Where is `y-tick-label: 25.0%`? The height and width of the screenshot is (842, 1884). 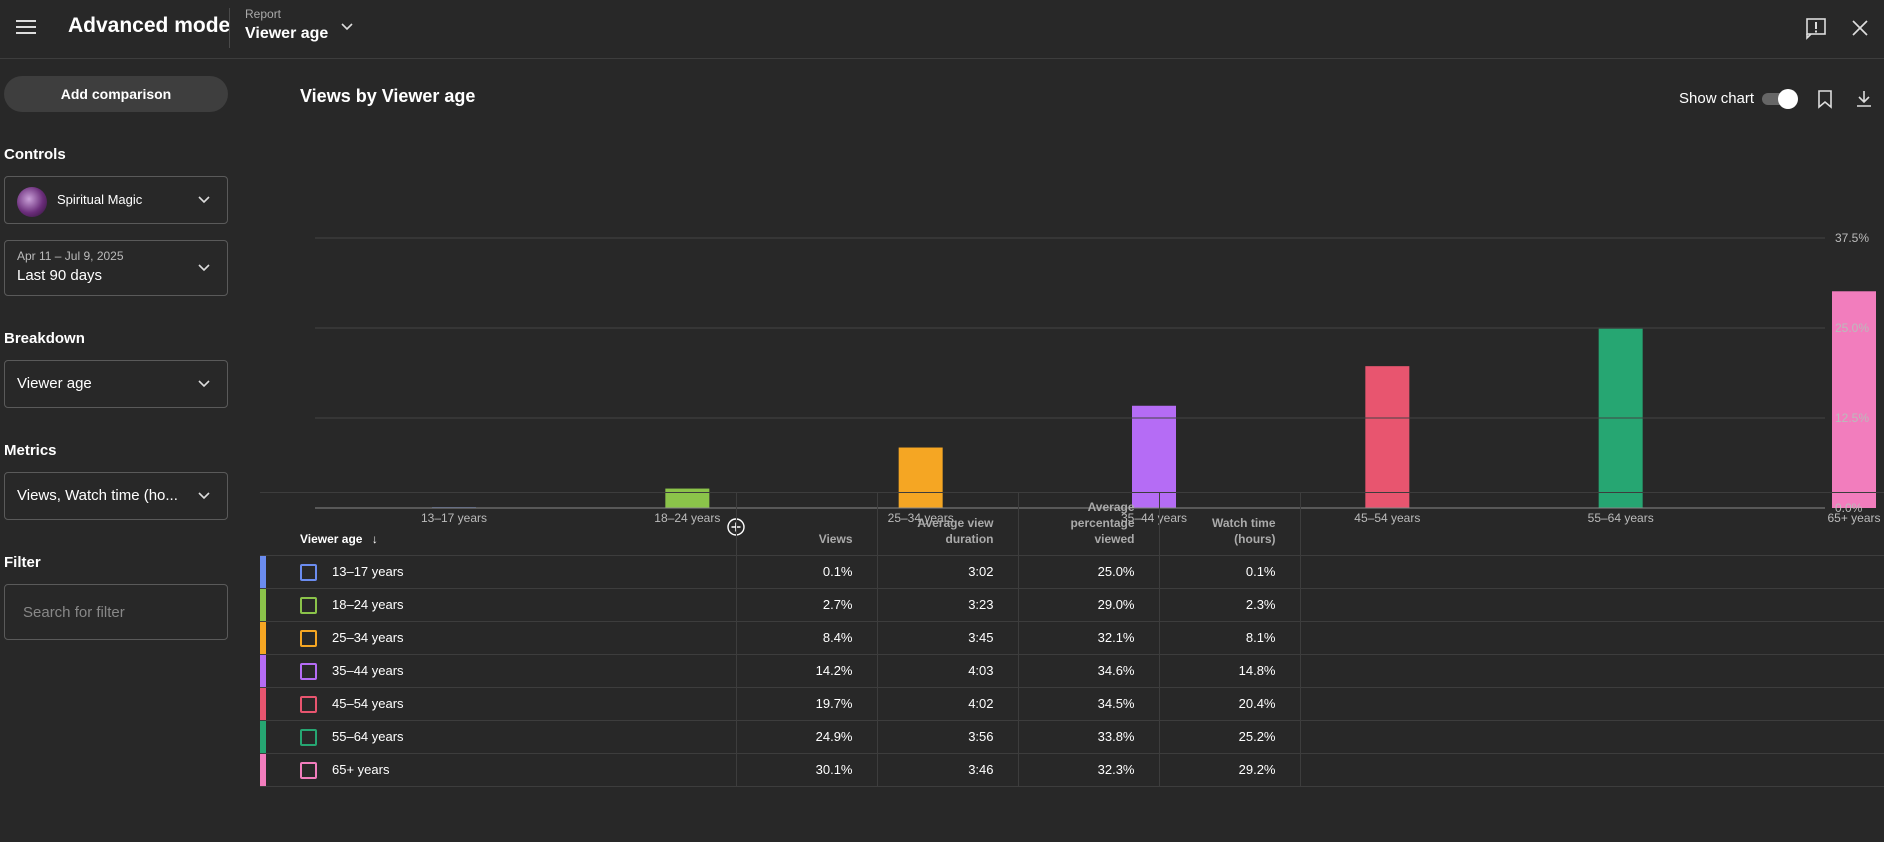
y-tick-label: 25.0% is located at coordinates (1852, 328).